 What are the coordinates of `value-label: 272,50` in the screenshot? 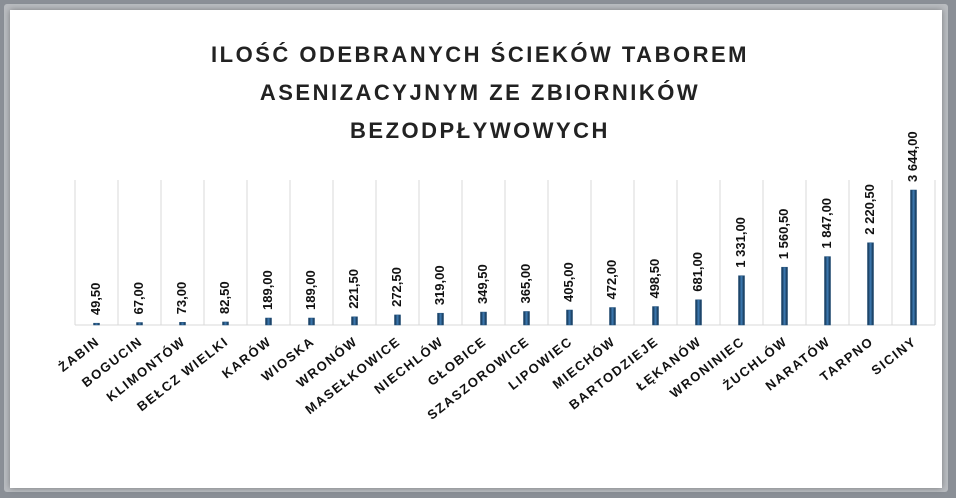 It's located at (396, 287).